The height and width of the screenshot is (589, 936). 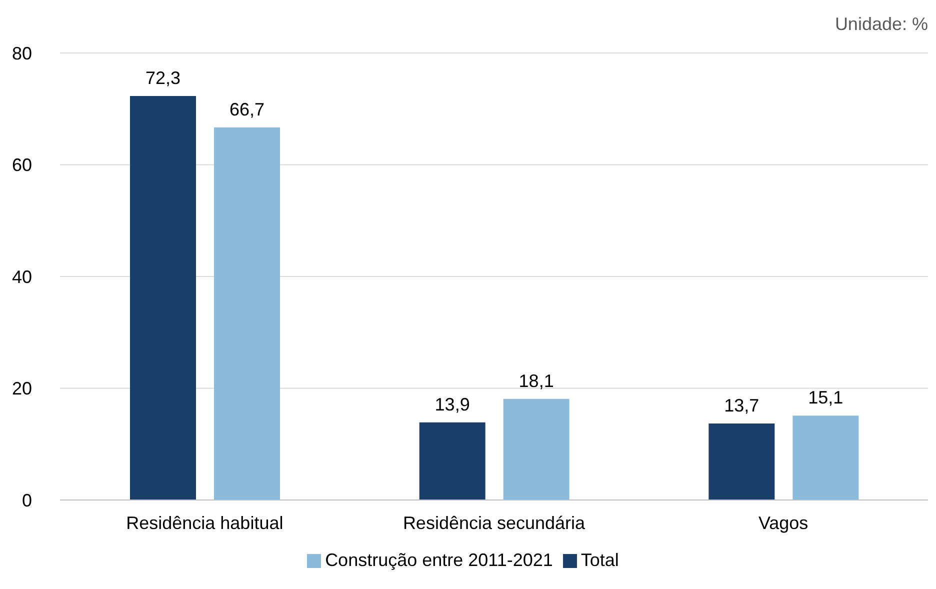 I want to click on y-tick-label: 40, so click(x=22, y=276).